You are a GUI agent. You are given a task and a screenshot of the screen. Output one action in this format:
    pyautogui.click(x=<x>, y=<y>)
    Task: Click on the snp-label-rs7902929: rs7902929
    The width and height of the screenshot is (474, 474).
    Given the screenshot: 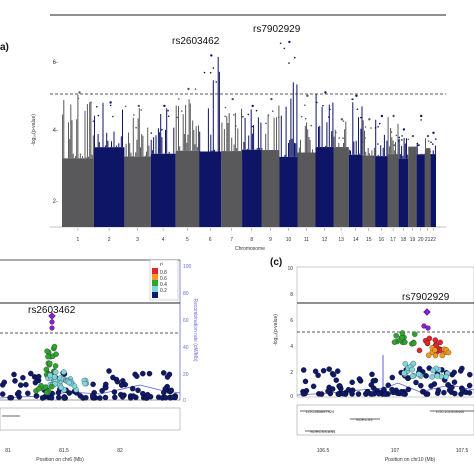 What is the action you would take?
    pyautogui.click(x=277, y=29)
    